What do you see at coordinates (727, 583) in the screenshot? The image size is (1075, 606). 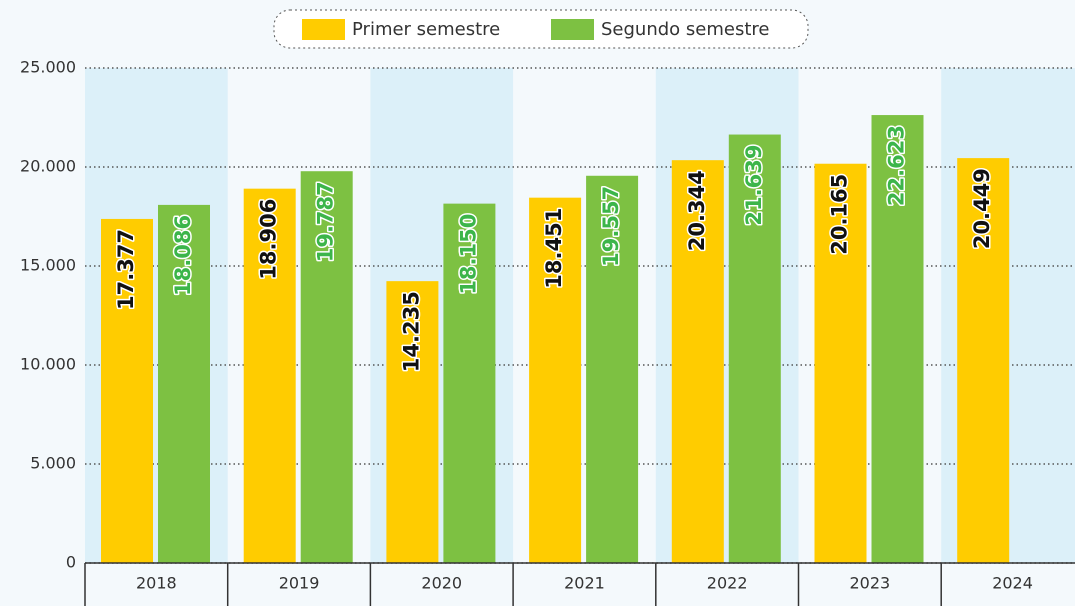 I see `x-tick-label: 2022` at bounding box center [727, 583].